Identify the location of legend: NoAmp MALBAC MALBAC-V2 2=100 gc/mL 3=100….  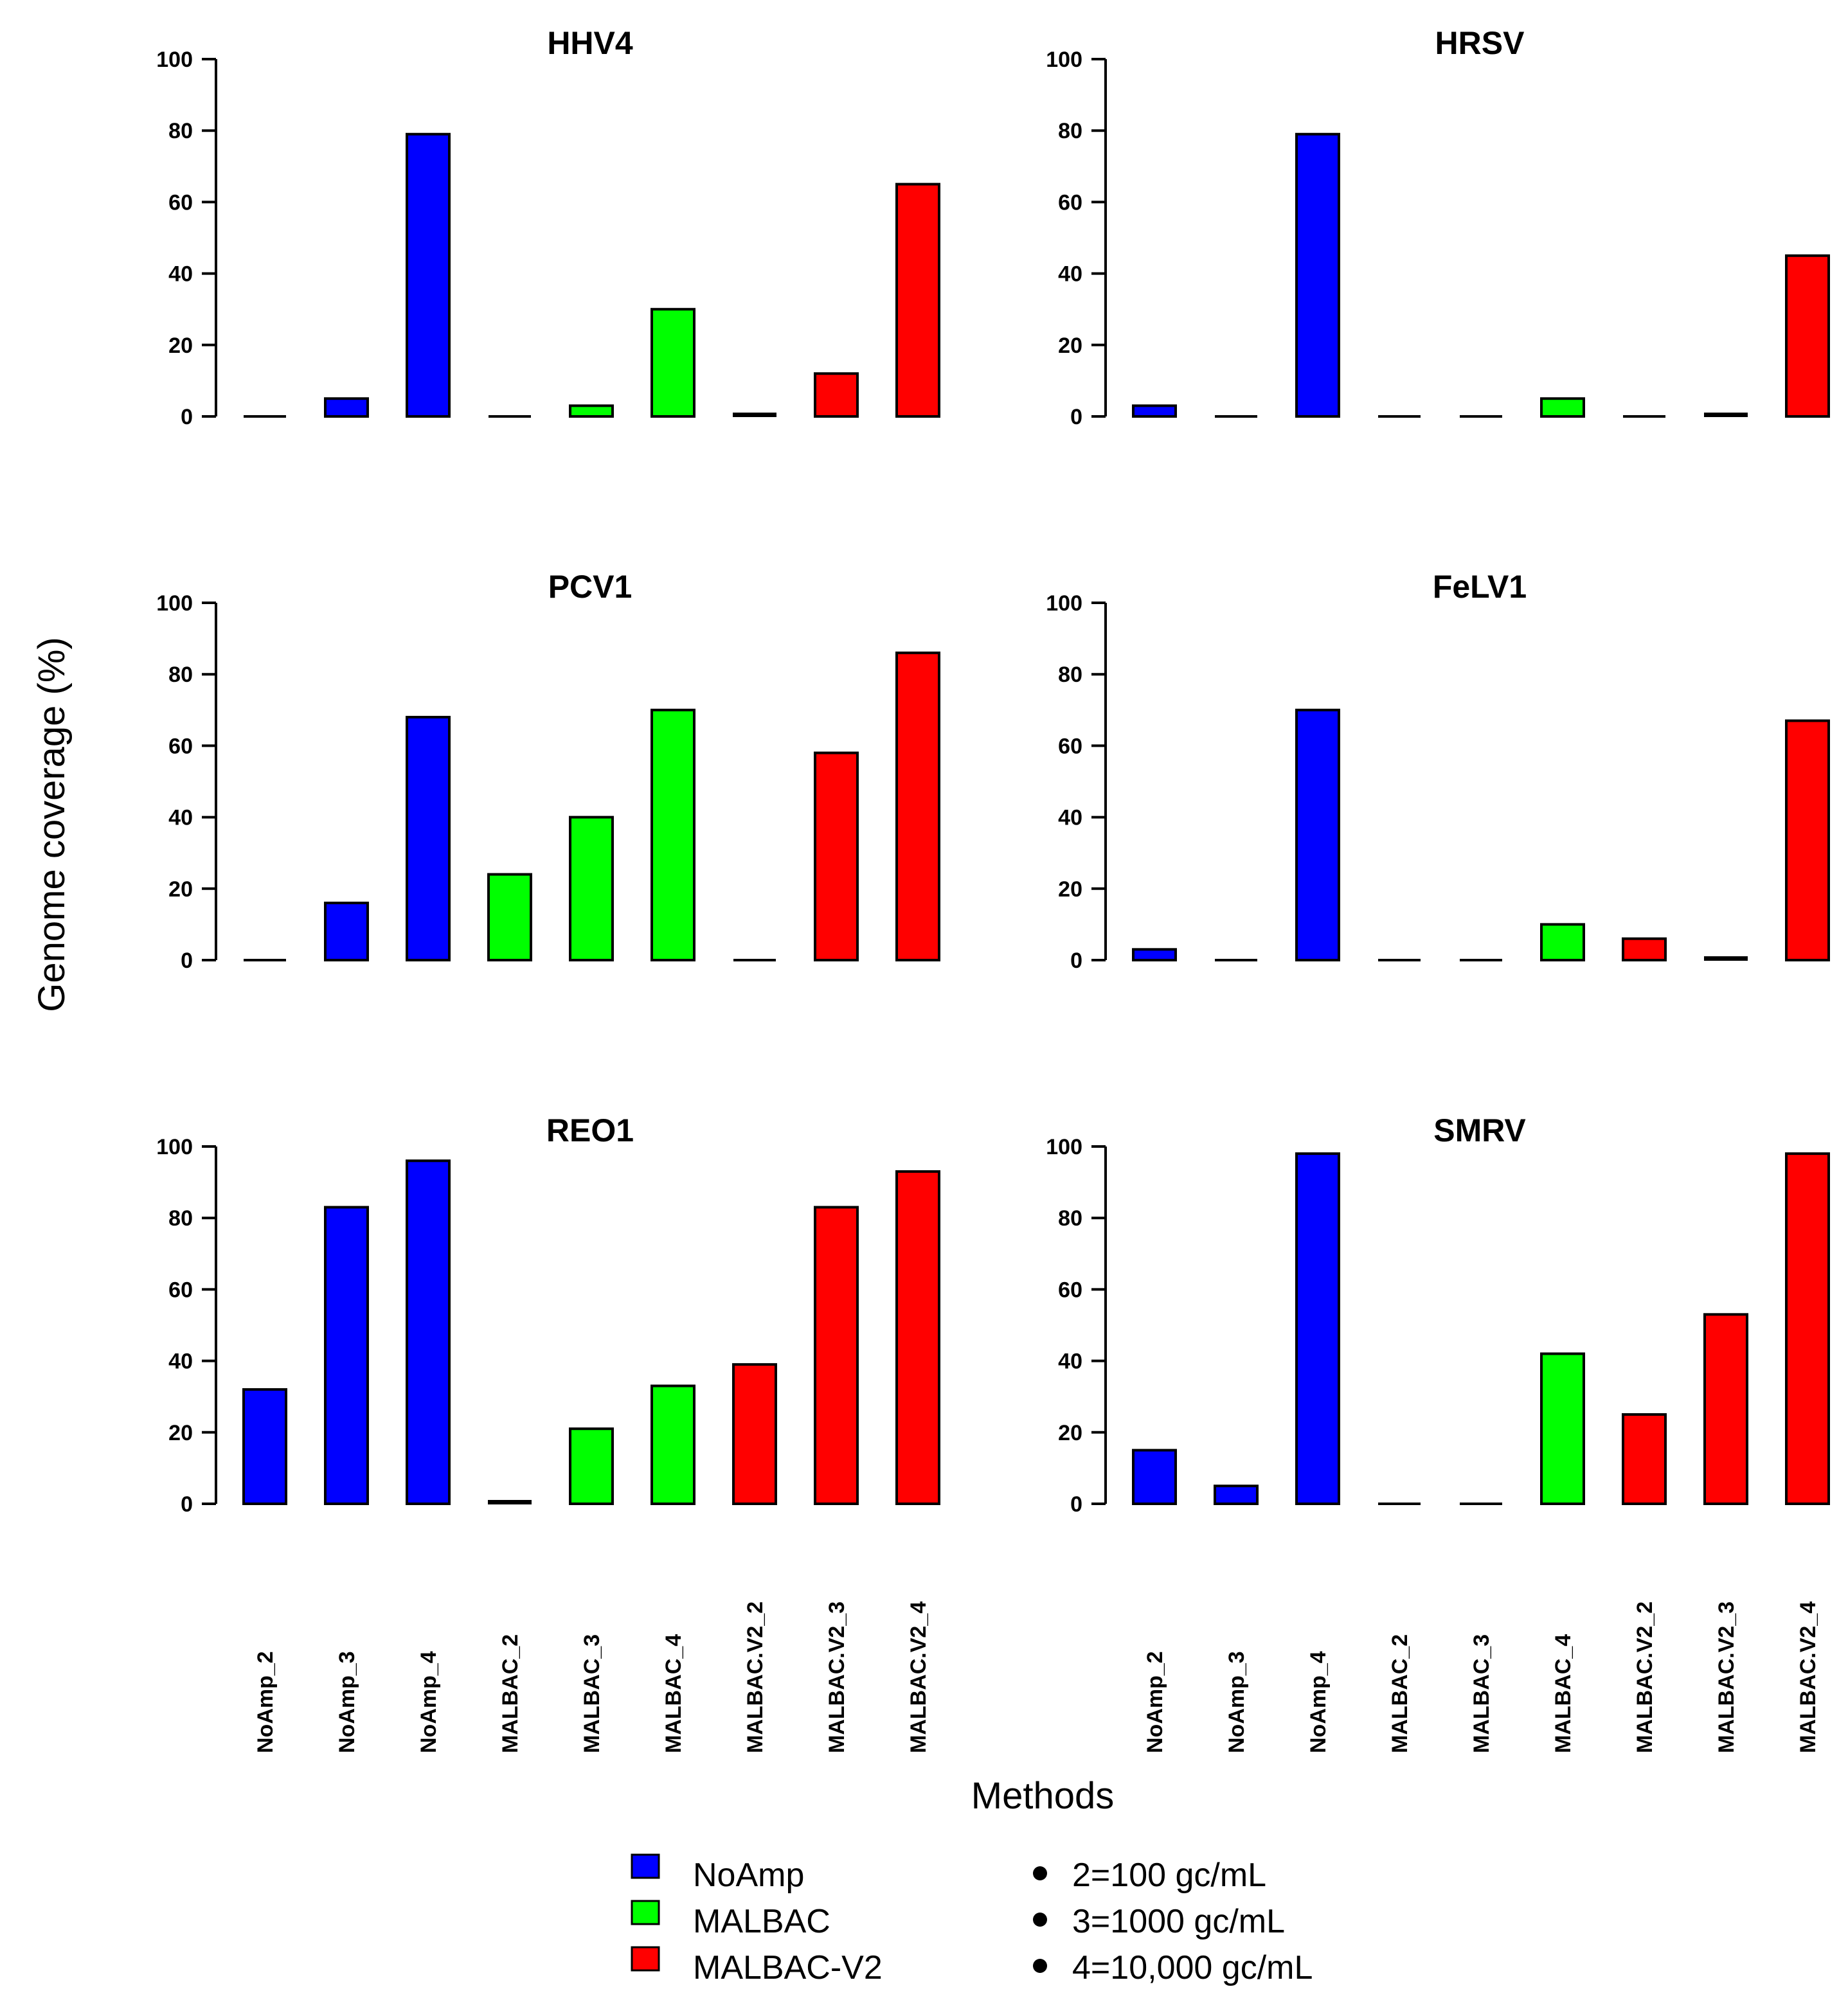
(972, 1919).